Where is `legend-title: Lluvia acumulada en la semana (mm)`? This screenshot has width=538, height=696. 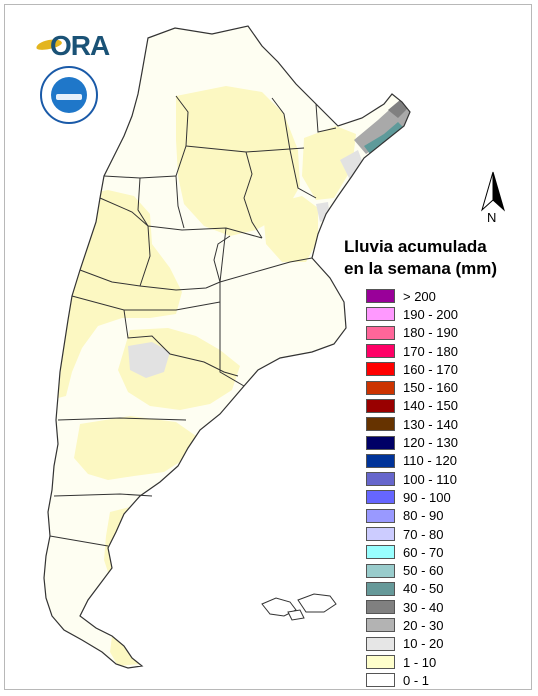 legend-title: Lluvia acumulada en la semana (mm) is located at coordinates (420, 258).